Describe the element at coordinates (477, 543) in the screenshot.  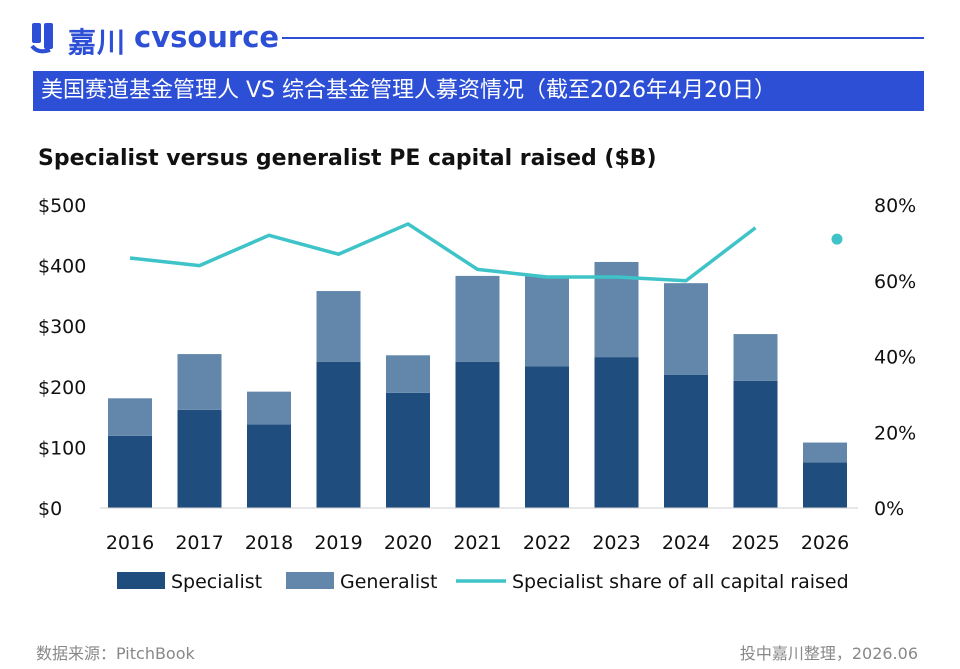
I see `x-tick-label: 2021` at that location.